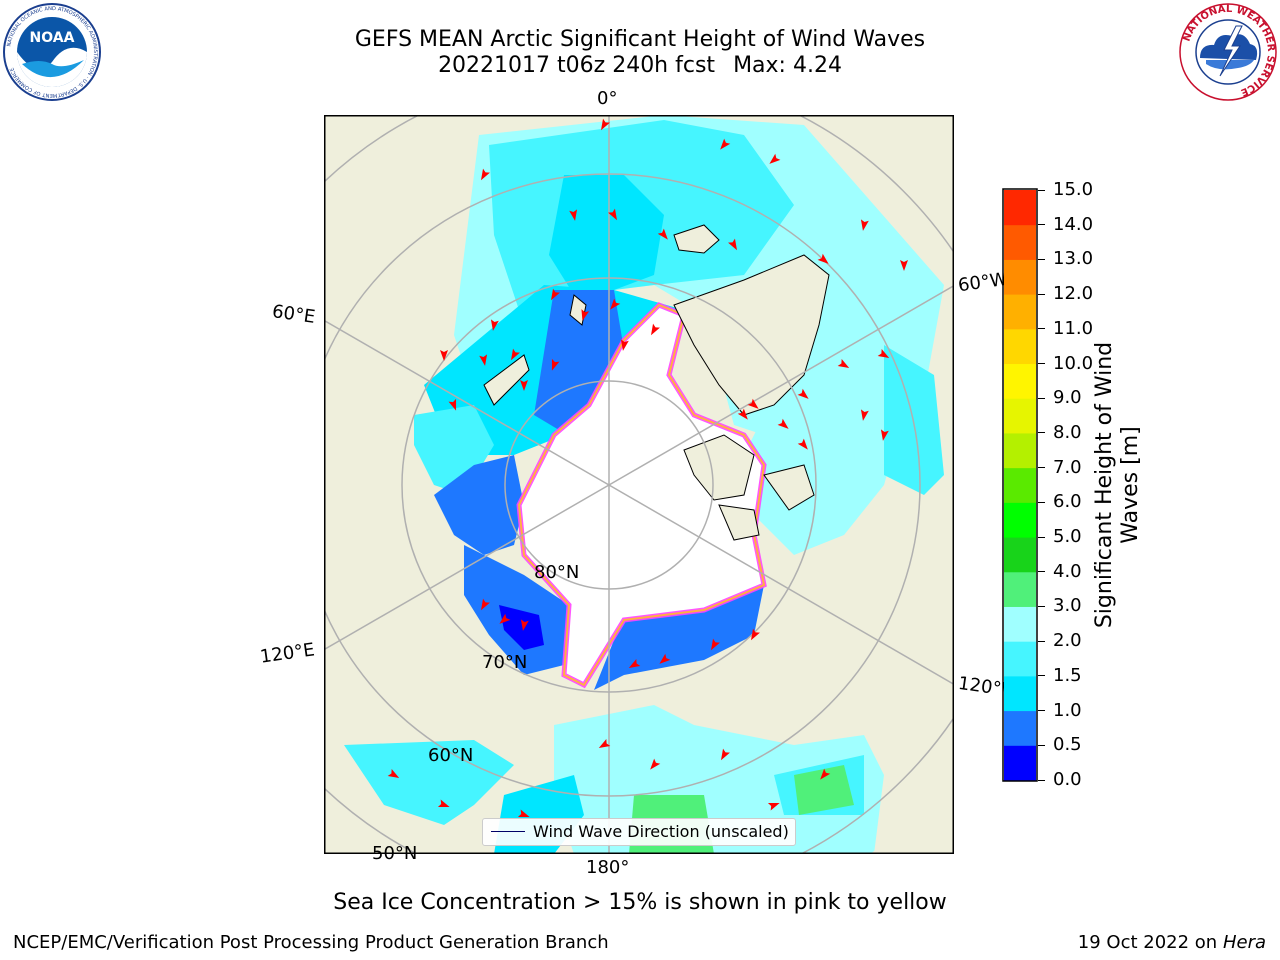 The image size is (1280, 960). Describe the element at coordinates (1073, 189) in the screenshot. I see `colorbar-tick-label: 15.0` at that location.